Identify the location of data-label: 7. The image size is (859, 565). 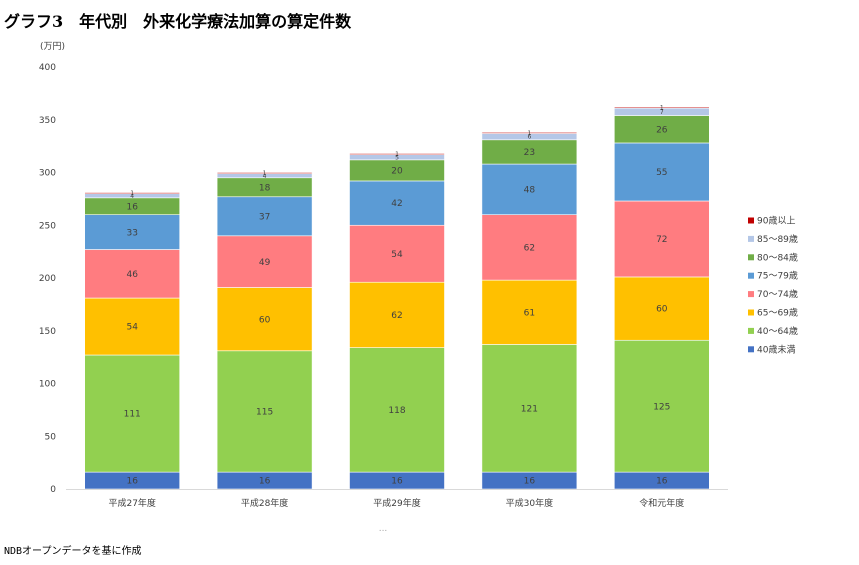
(662, 112).